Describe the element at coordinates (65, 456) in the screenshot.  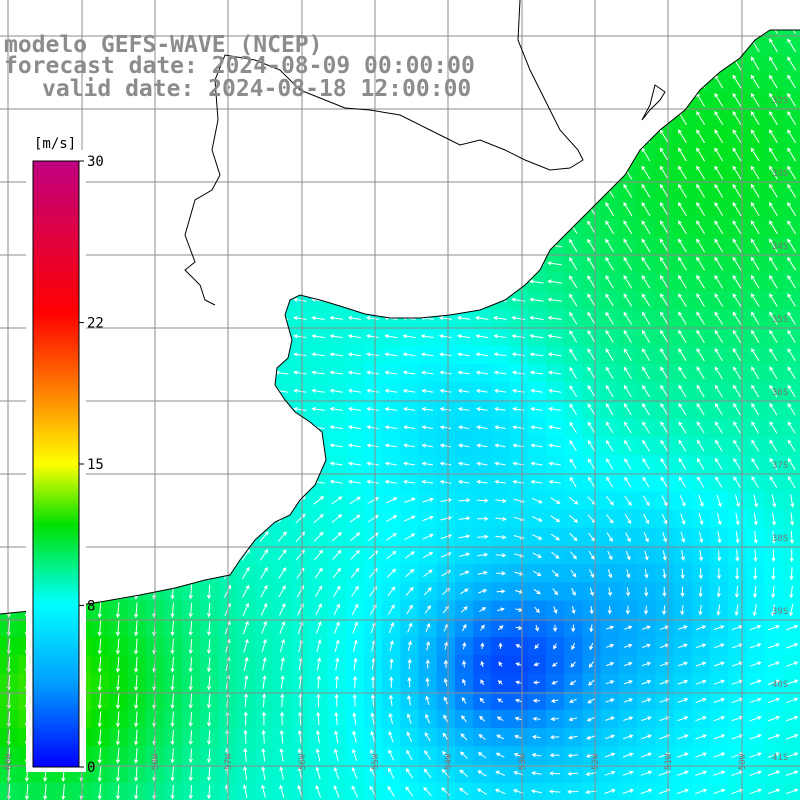
I see `colorbar: [m/s] 30 22 15 8 0` at that location.